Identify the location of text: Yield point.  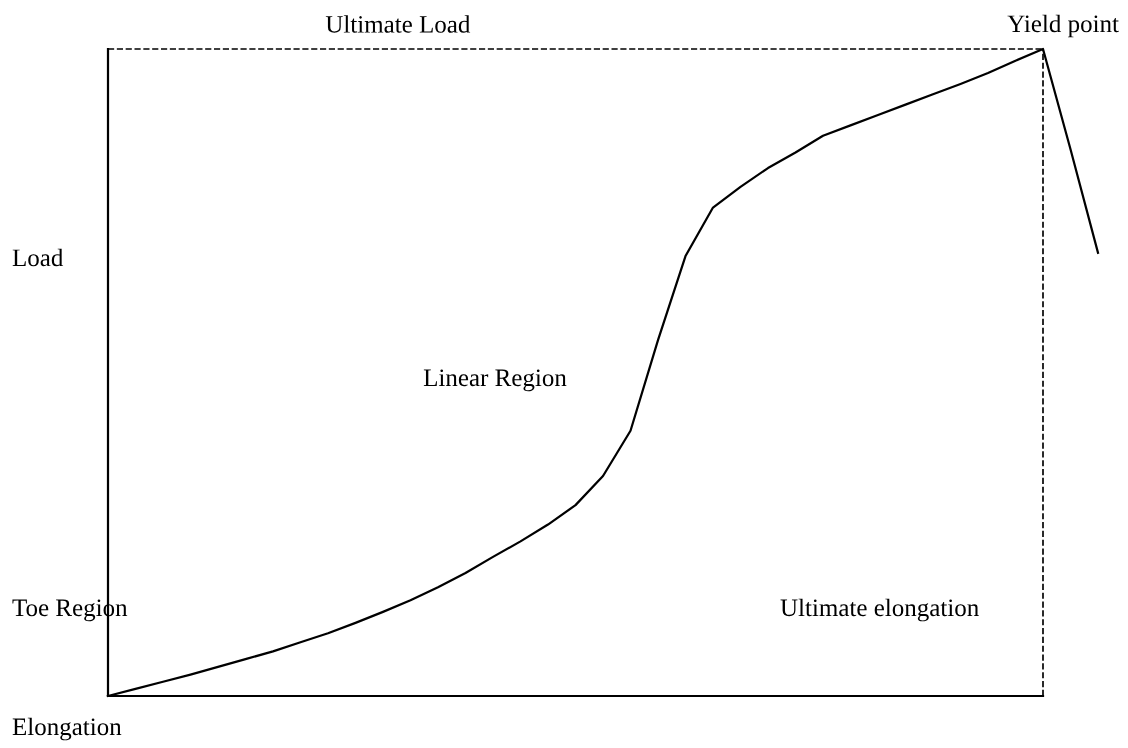
(1063, 26).